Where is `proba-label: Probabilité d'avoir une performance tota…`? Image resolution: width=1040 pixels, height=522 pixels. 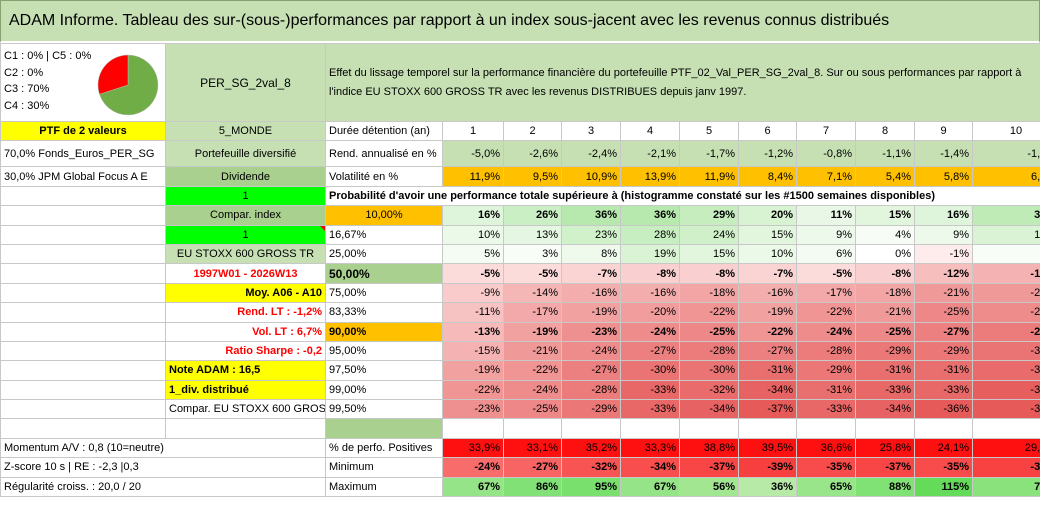
proba-label: Probabilité d'avoir une performance tota… is located at coordinates (682, 196).